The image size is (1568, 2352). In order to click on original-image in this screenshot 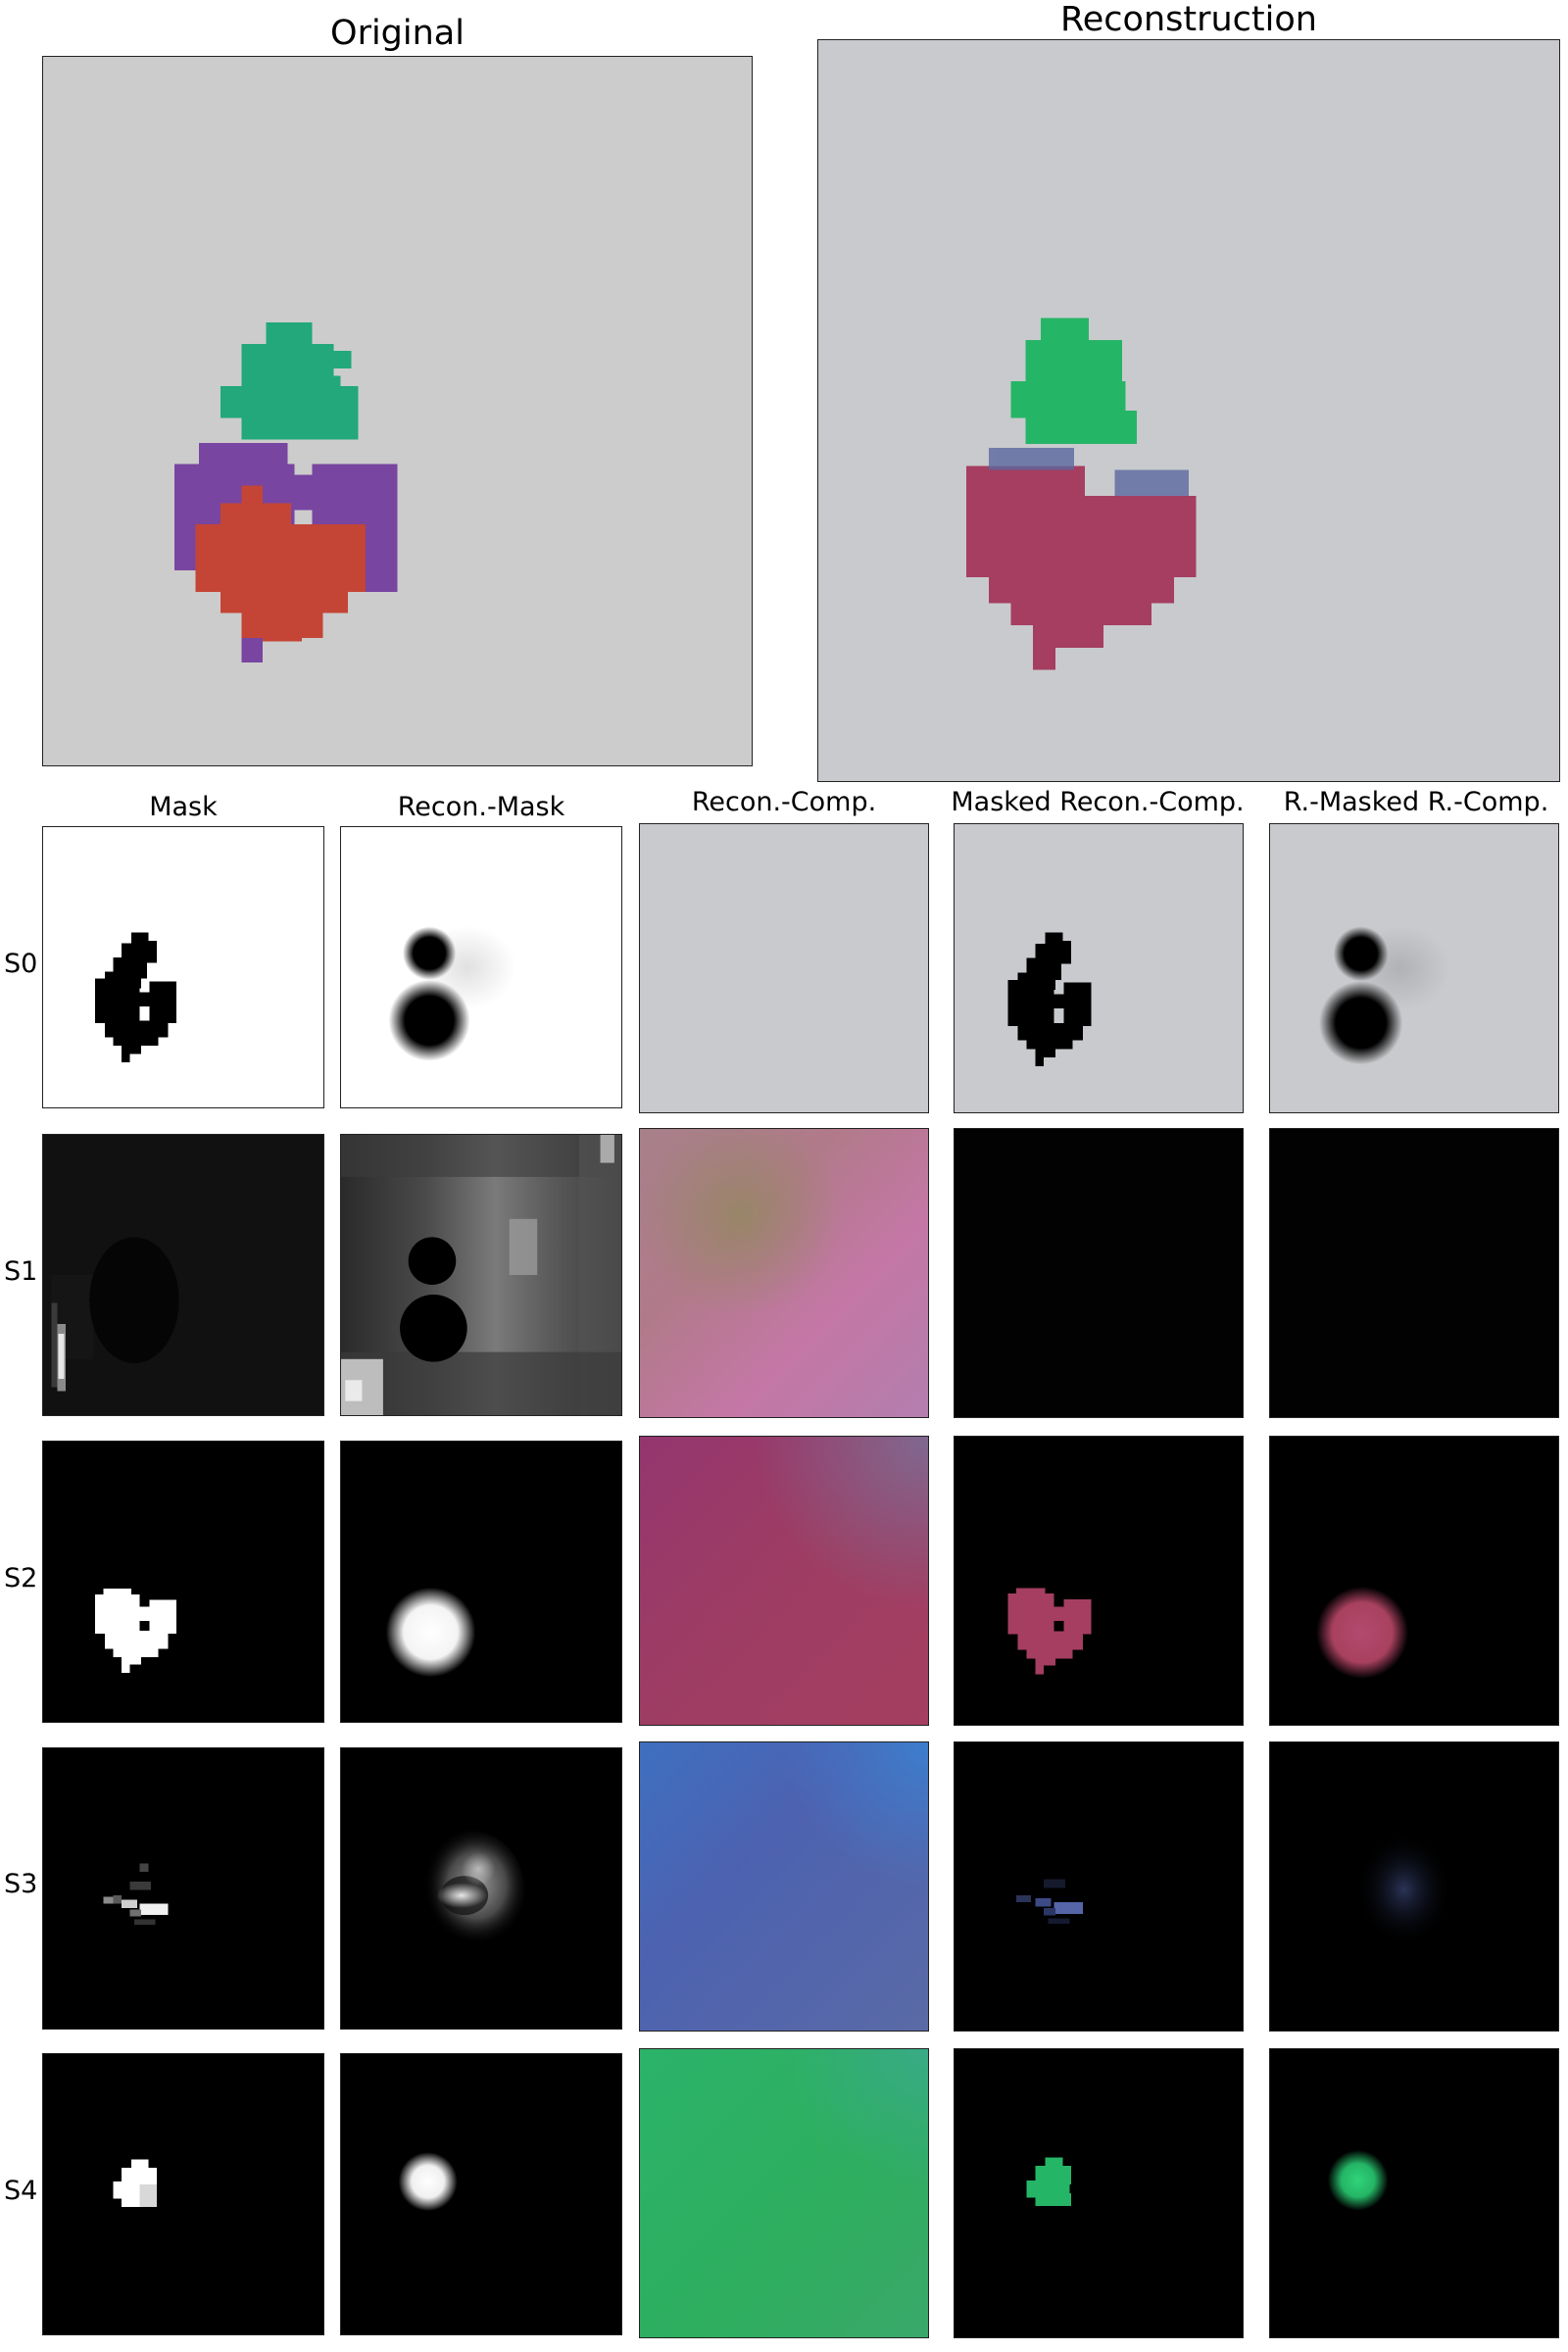, I will do `click(397, 411)`.